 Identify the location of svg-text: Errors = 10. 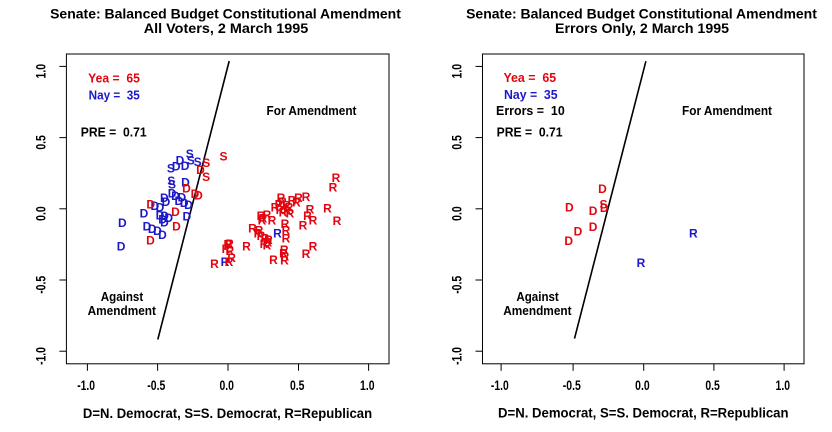
(530, 111).